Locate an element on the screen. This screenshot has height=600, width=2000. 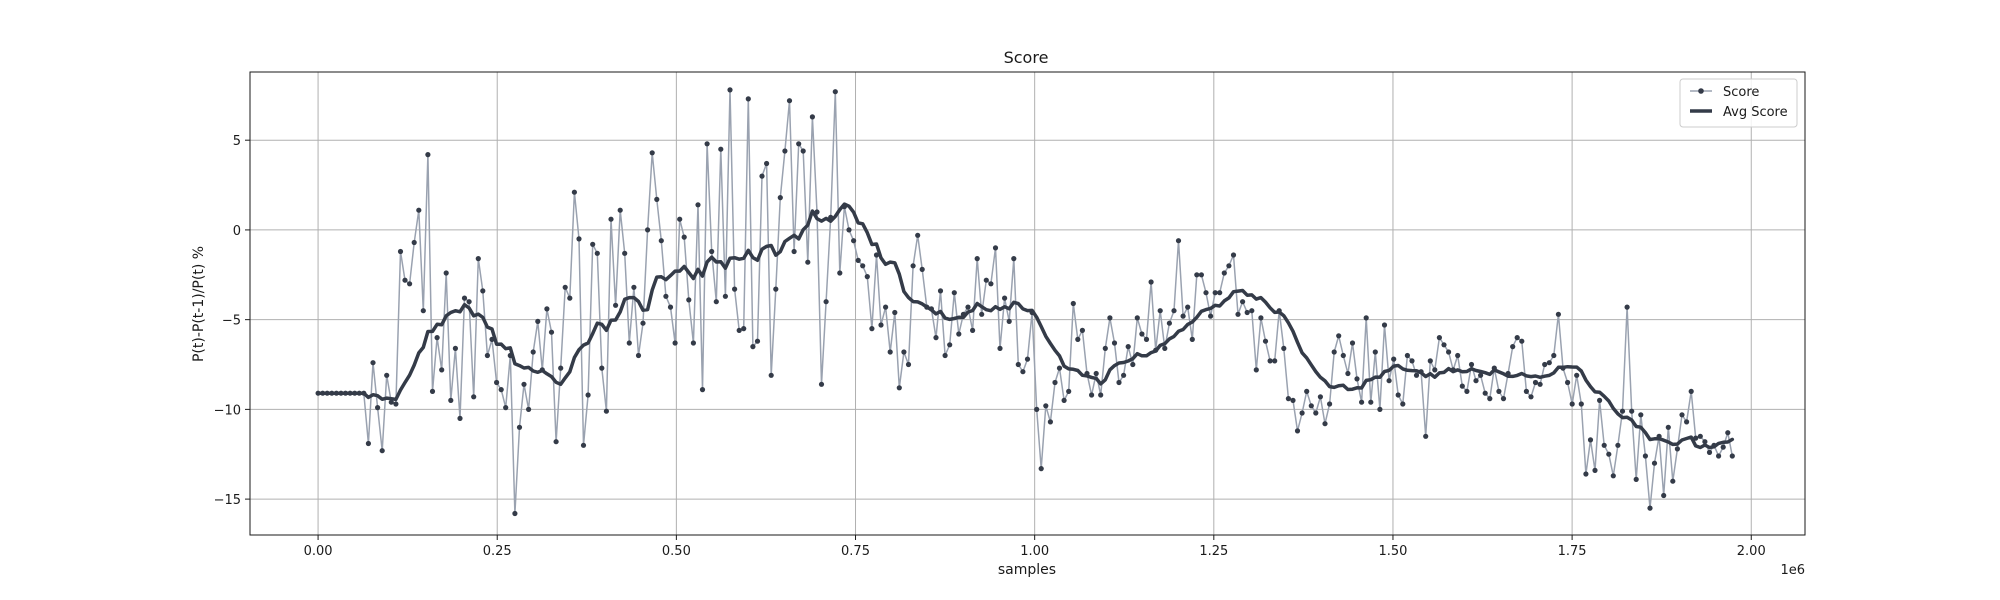
x-tick-label: 1.75 is located at coordinates (1572, 551).